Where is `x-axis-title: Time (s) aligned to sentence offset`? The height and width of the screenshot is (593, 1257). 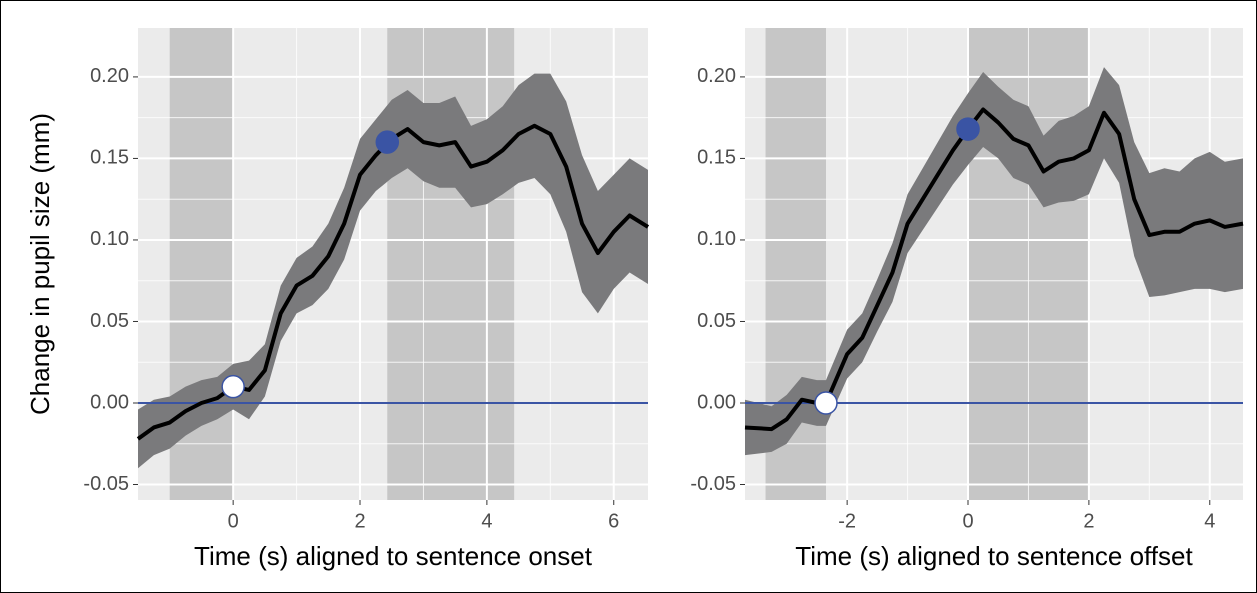 x-axis-title: Time (s) aligned to sentence offset is located at coordinates (994, 556).